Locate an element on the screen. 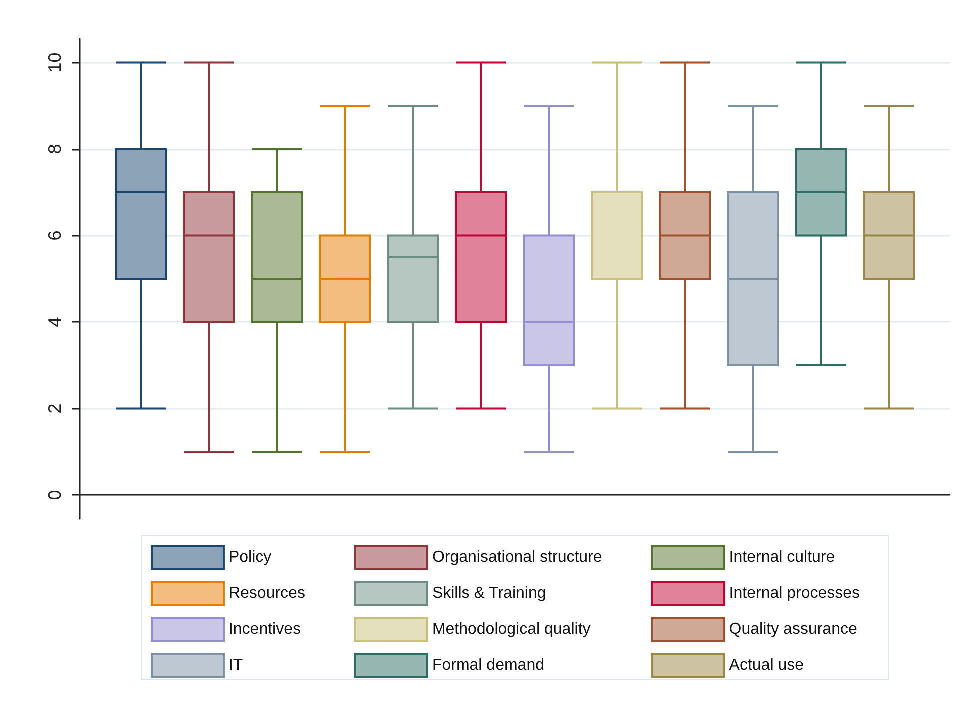 The height and width of the screenshot is (709, 960). legend-label: Internal processes is located at coordinates (794, 593).